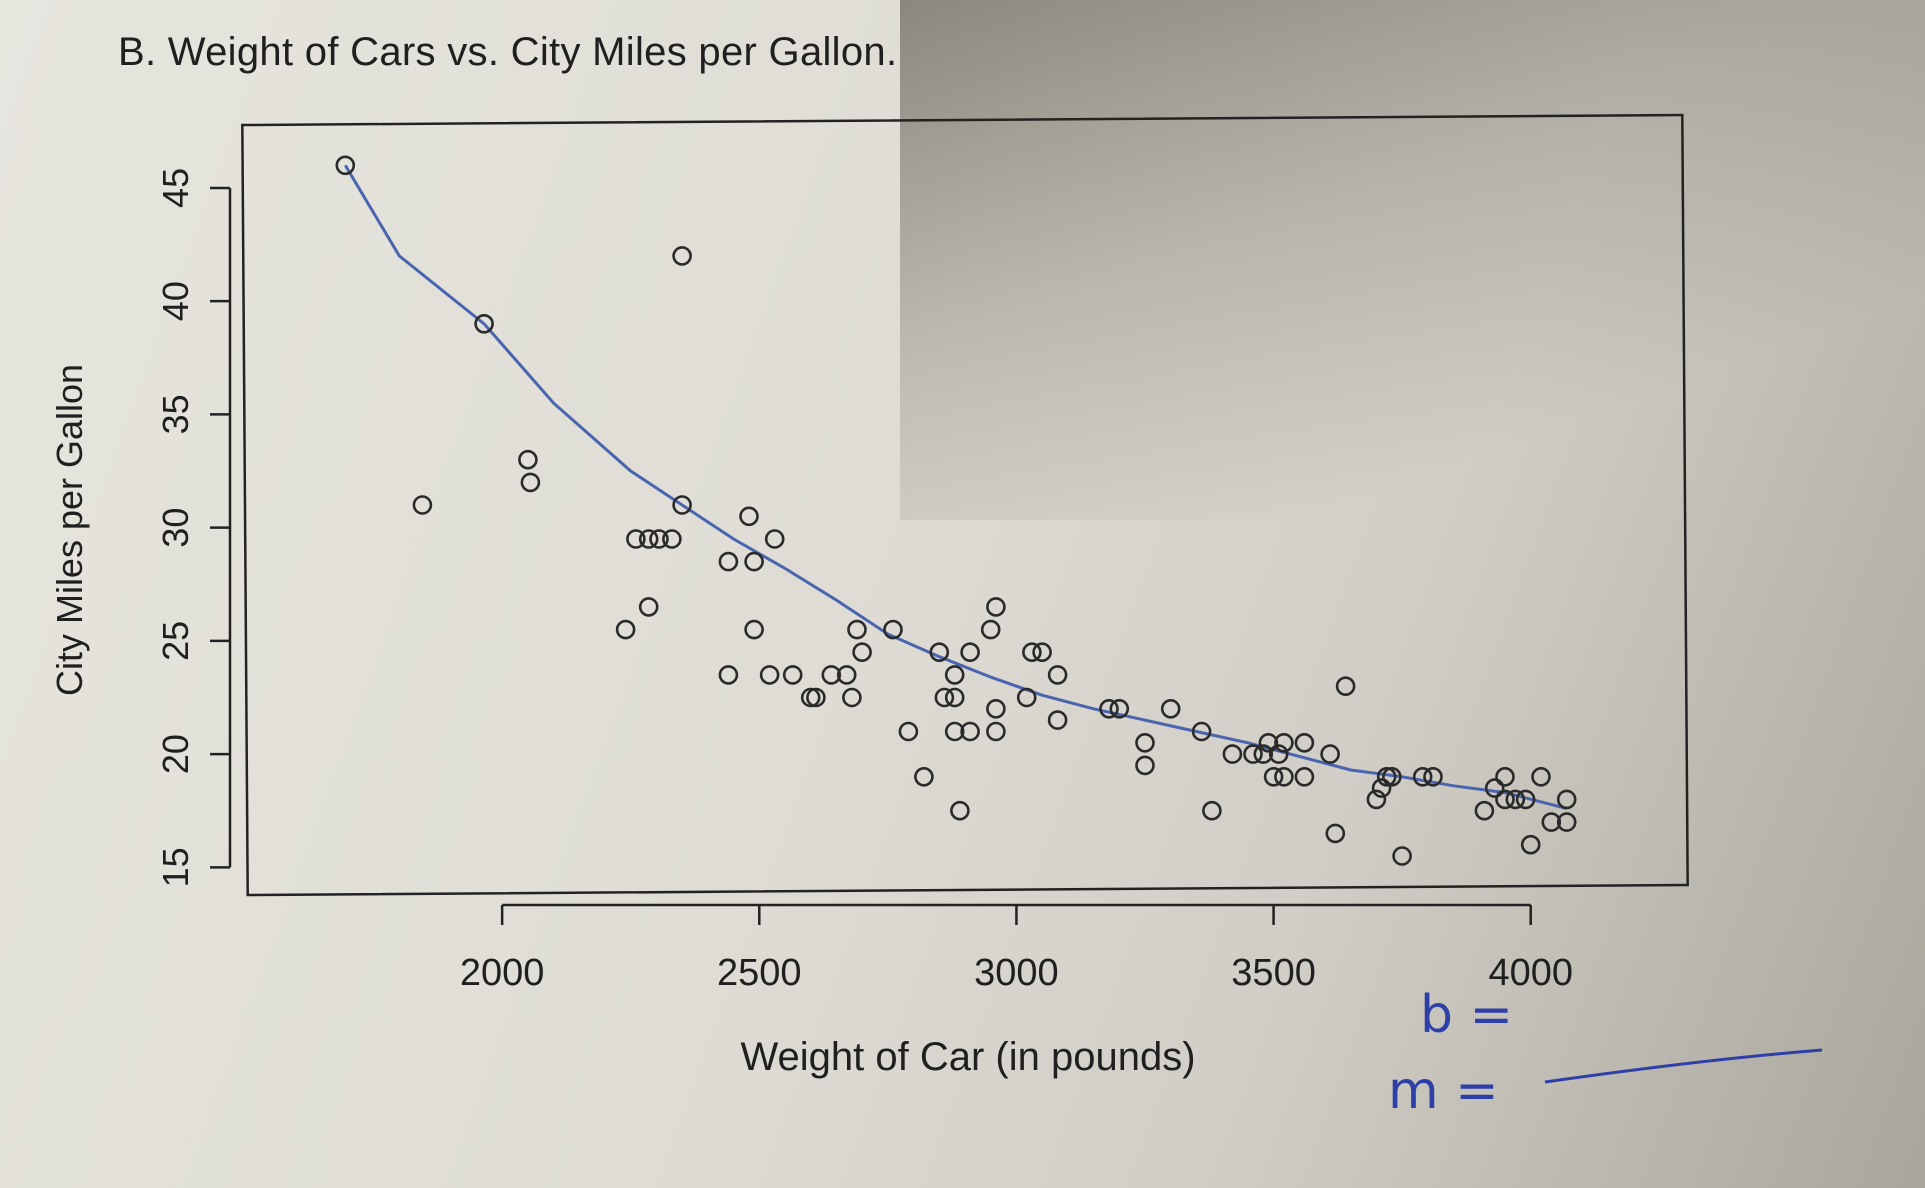  Describe the element at coordinates (1443, 1091) in the screenshot. I see `m-equals-label: m =` at that location.